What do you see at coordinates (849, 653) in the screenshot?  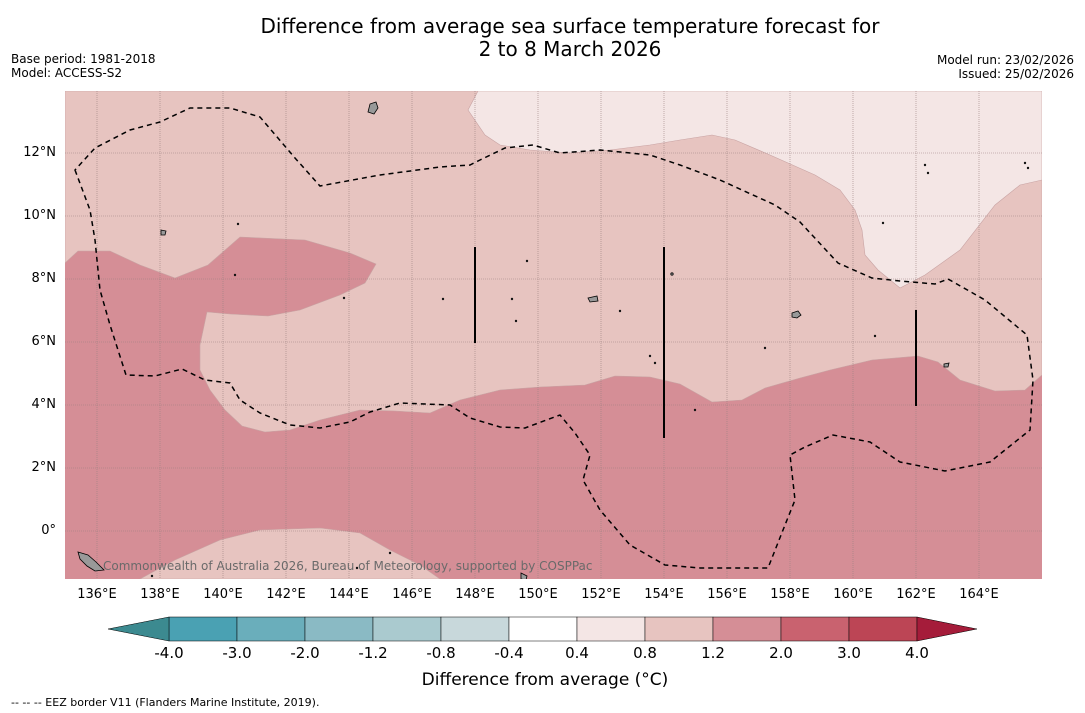 I see `colorbar-label: 3.0` at bounding box center [849, 653].